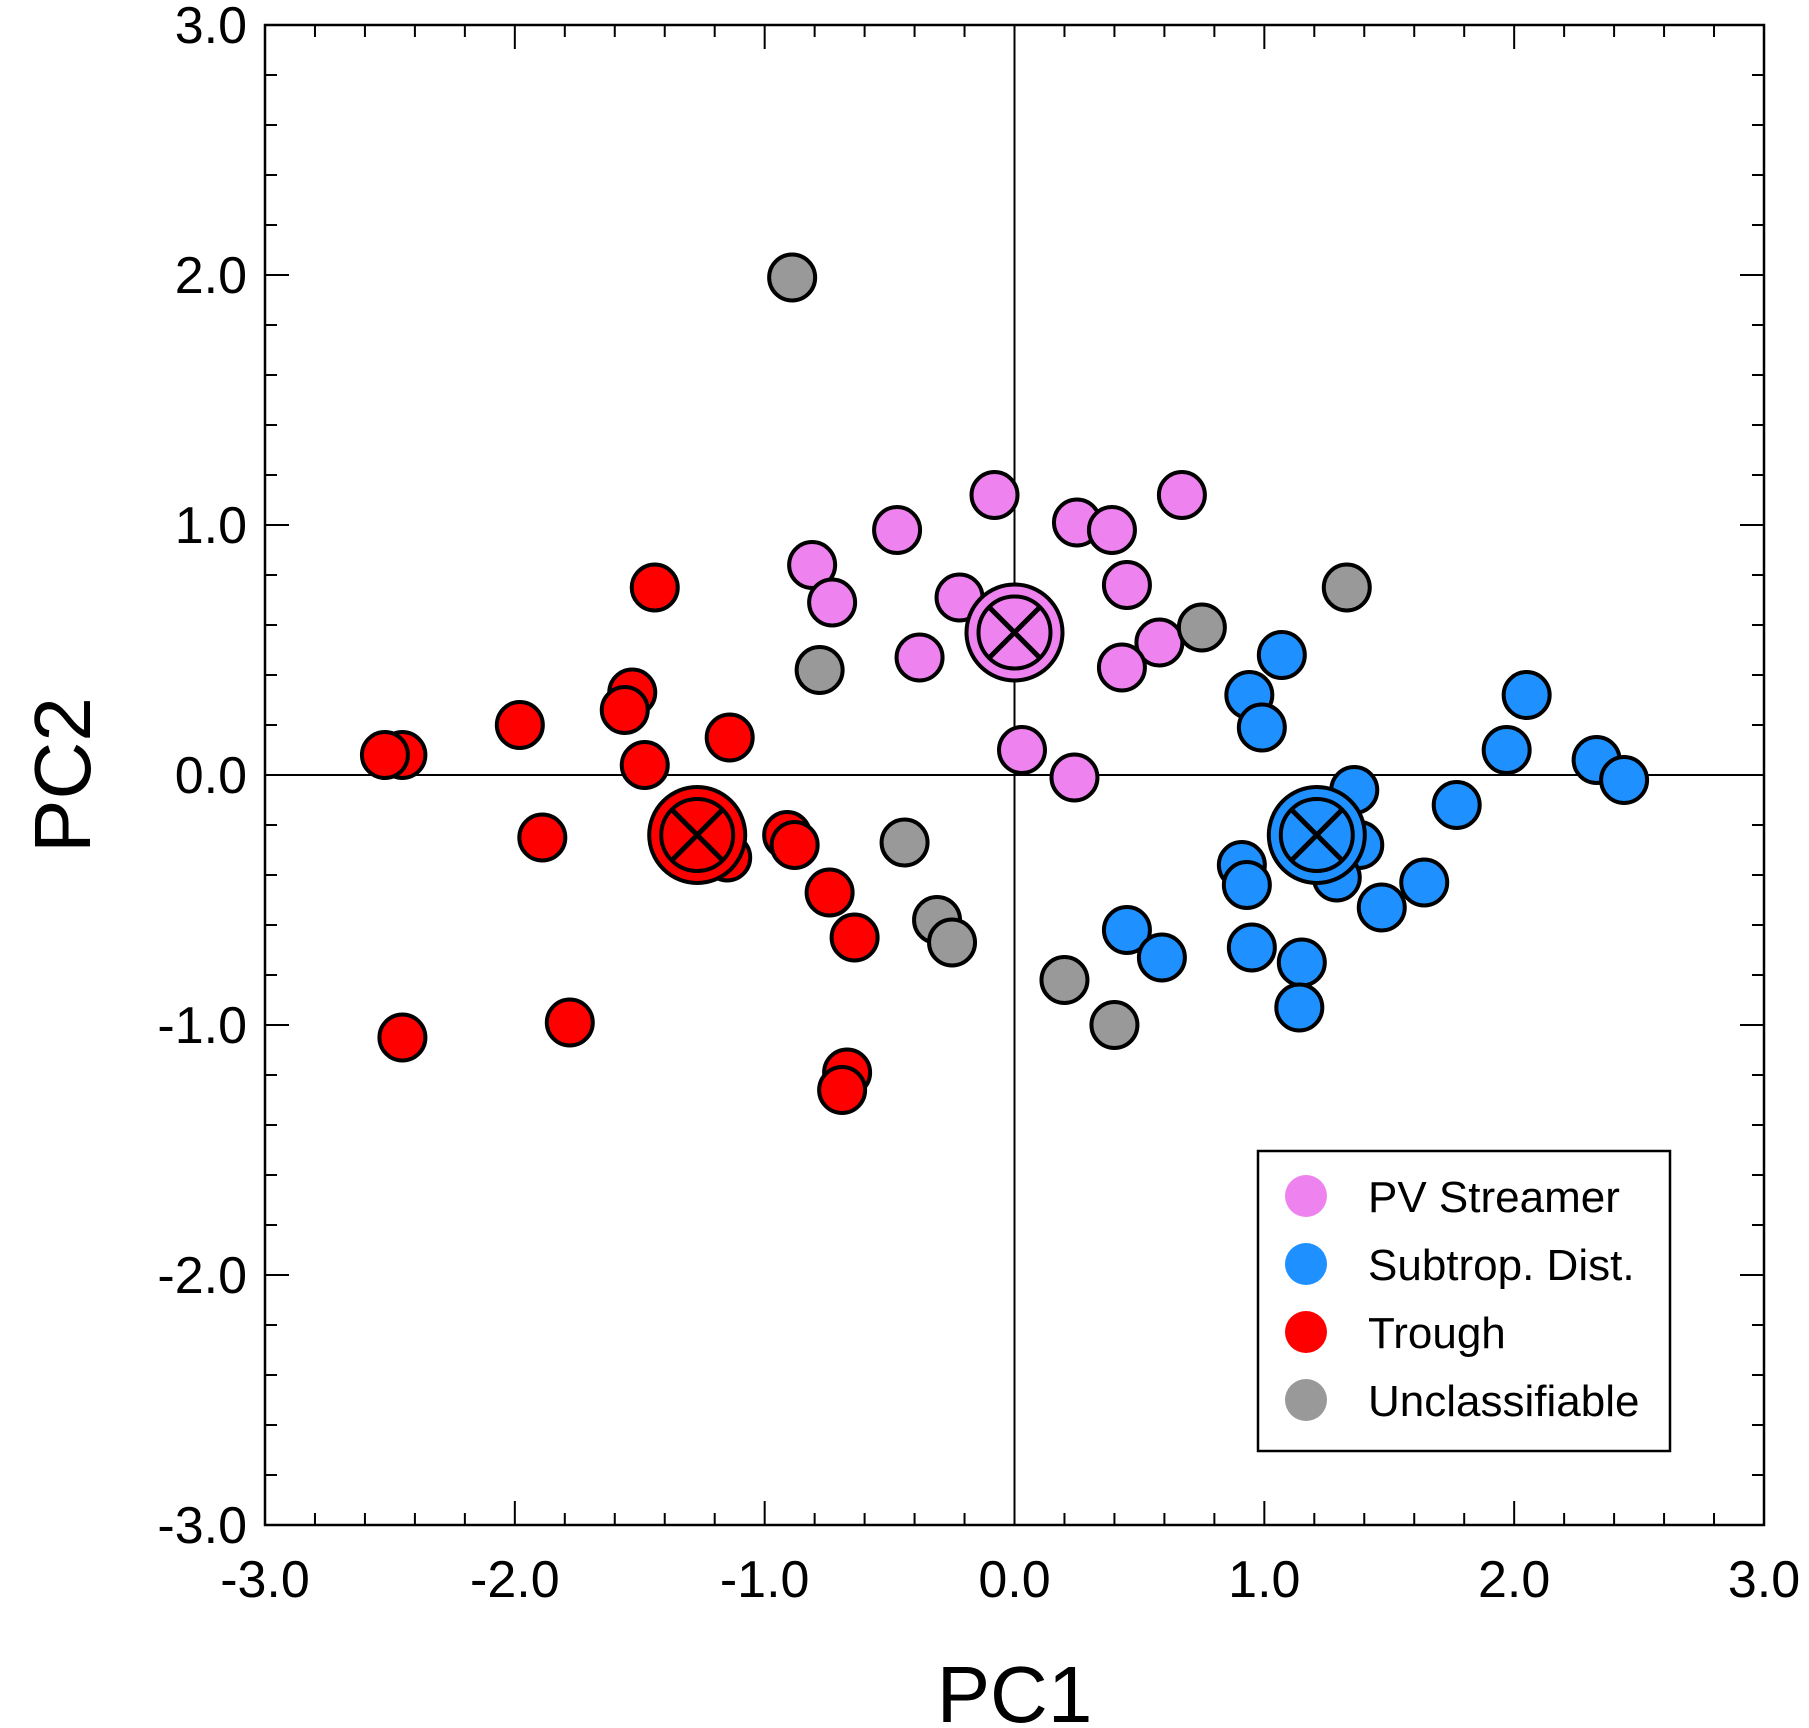 The image size is (1809, 1728). Describe the element at coordinates (202, 1276) in the screenshot. I see `y-tick-label: -2.0` at that location.